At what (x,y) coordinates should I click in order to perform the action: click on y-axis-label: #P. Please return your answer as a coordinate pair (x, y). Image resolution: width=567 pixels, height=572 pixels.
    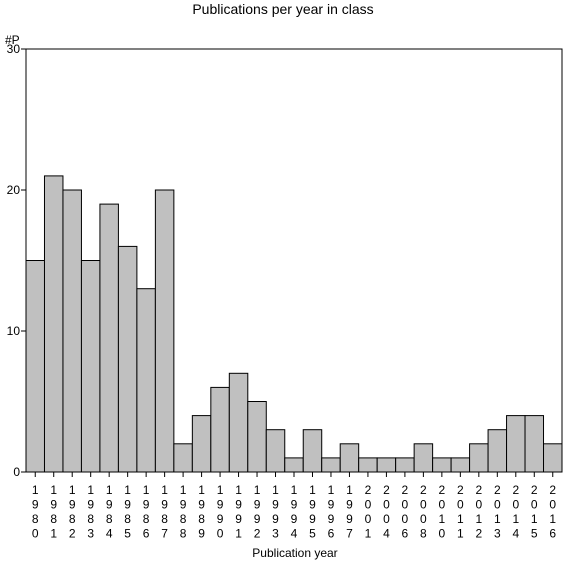
    Looking at the image, I should click on (12, 40).